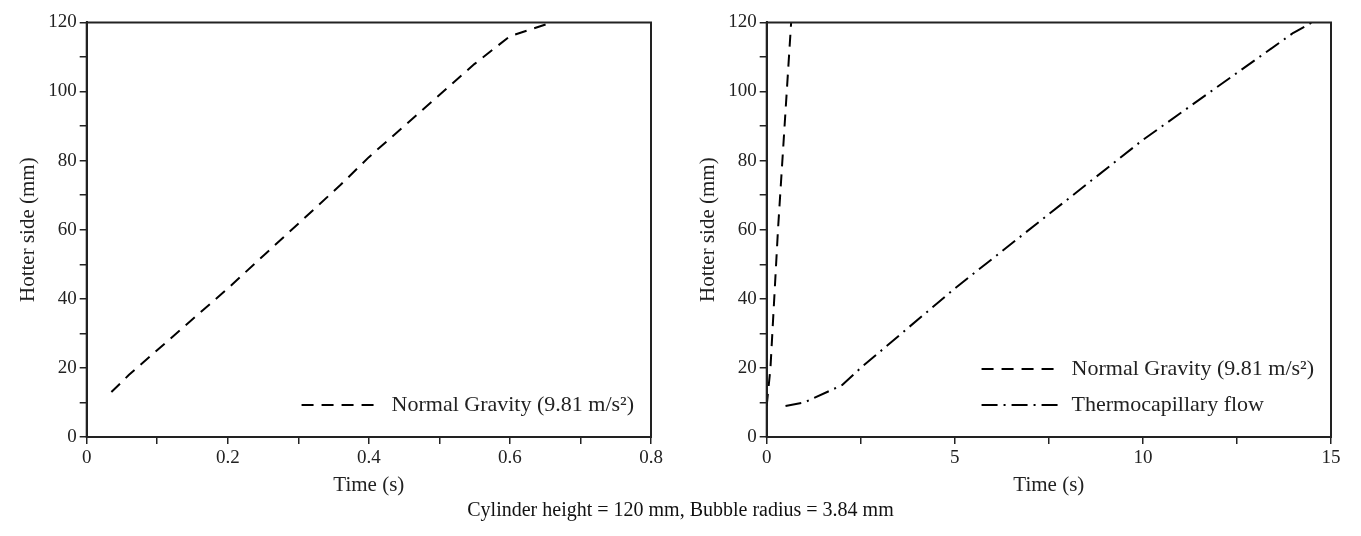  I want to click on x-tick-label: 5, so click(955, 457).